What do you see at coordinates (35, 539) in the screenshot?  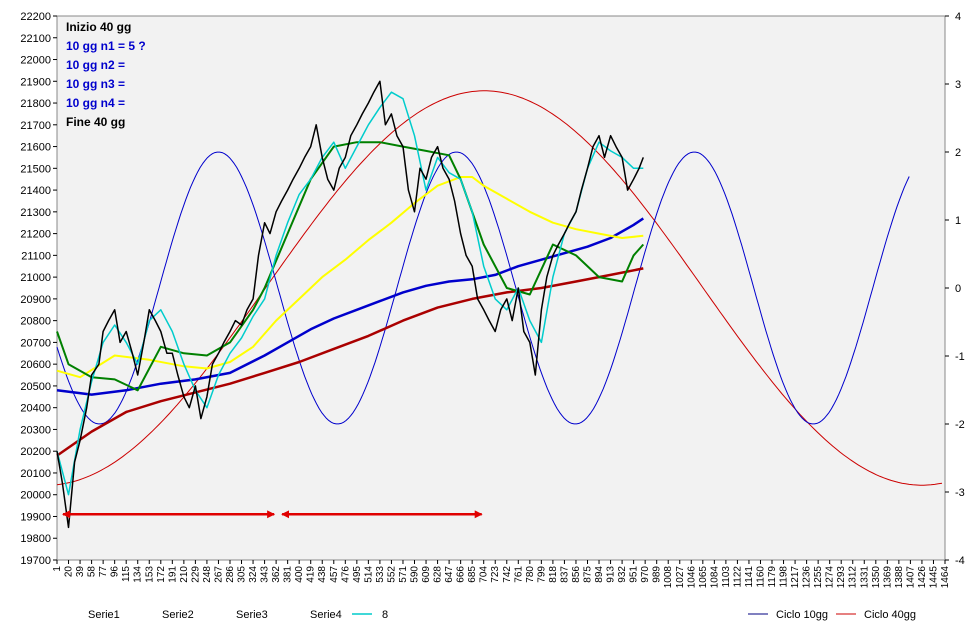 I see `y-left-tick-label: 19800` at bounding box center [35, 539].